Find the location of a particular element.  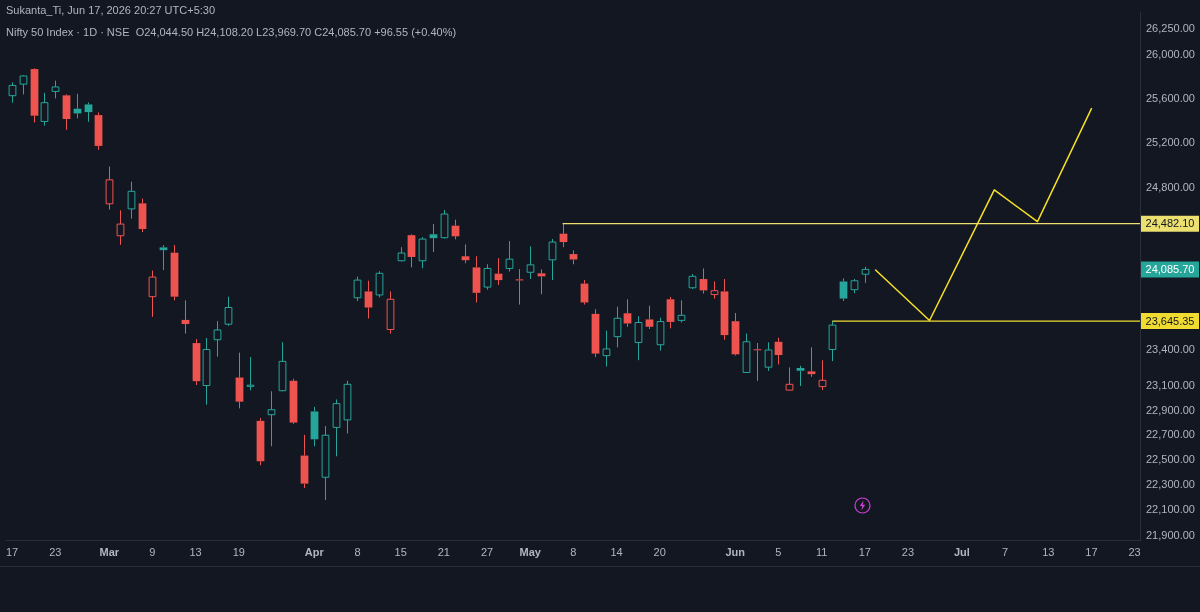

annotation: Sukanta_Ti, Jun 17, 2026 20:27 UTC+5:30 is located at coordinates (111, 10).